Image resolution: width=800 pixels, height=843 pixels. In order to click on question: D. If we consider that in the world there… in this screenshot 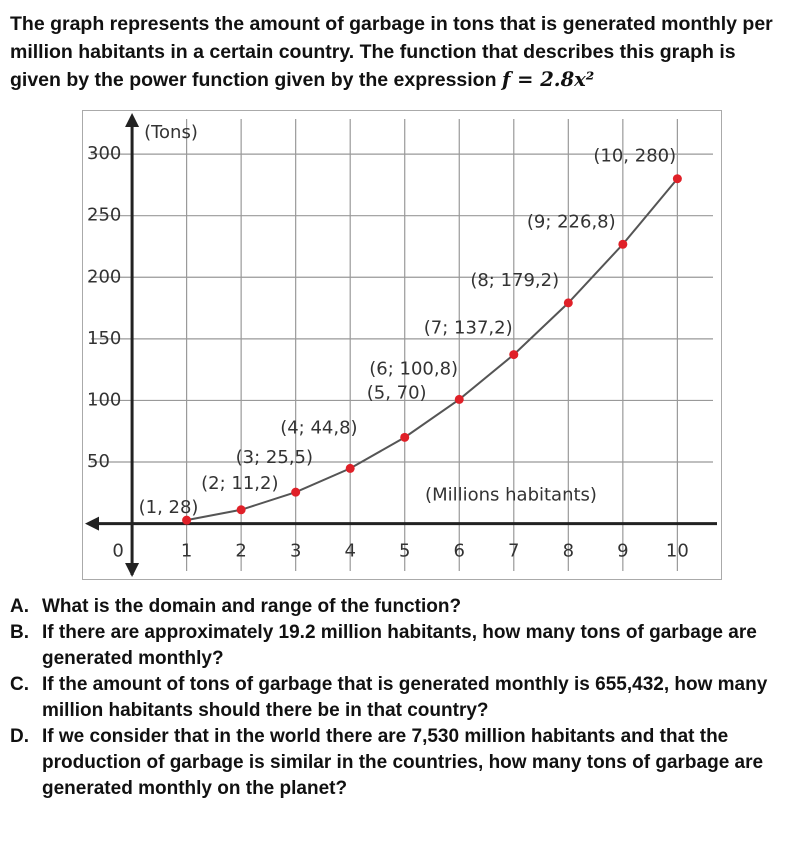, I will do `click(402, 763)`.